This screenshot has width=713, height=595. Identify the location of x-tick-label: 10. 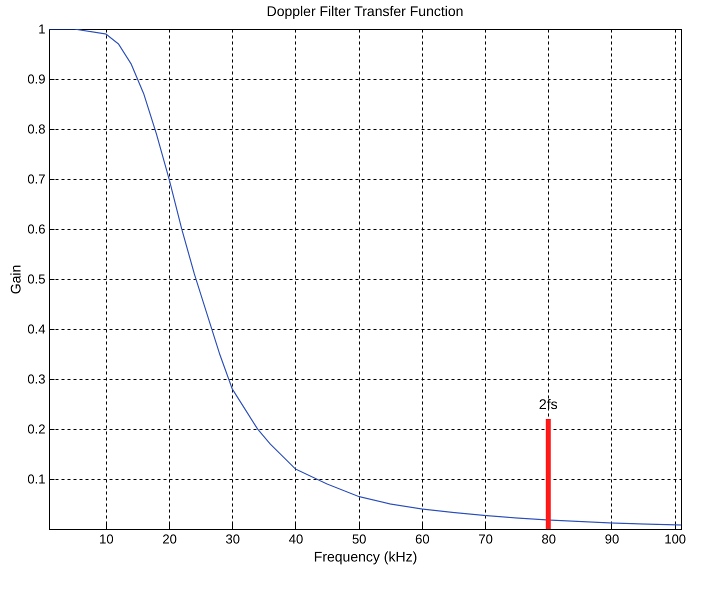
(106, 539).